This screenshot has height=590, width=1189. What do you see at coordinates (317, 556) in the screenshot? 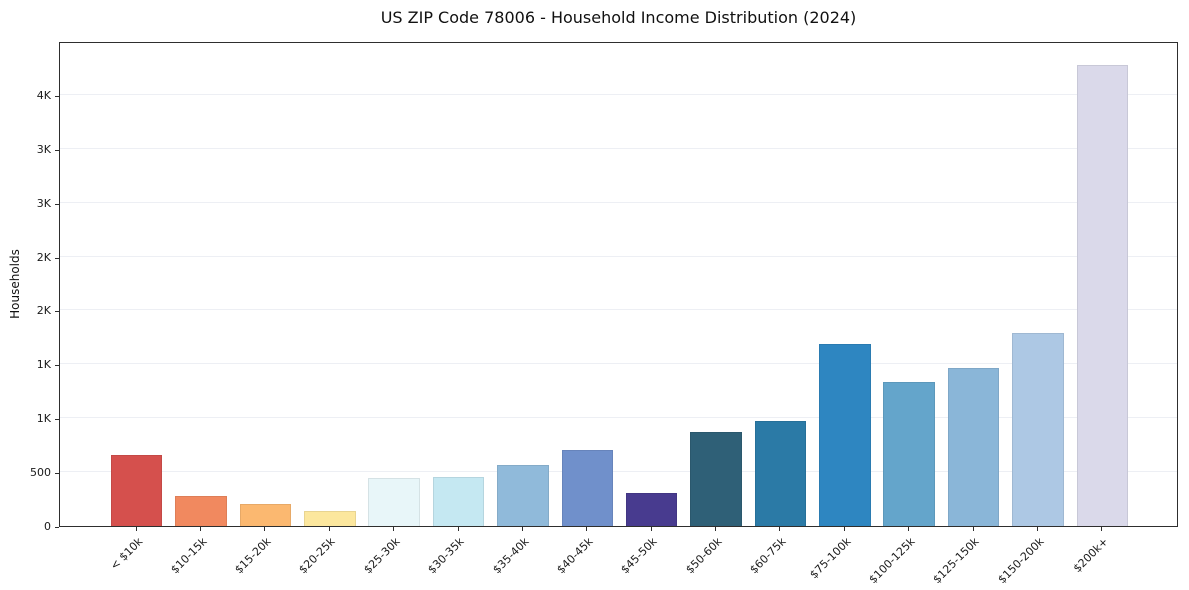
I see `x-tick-label-text: $20-25k` at bounding box center [317, 556].